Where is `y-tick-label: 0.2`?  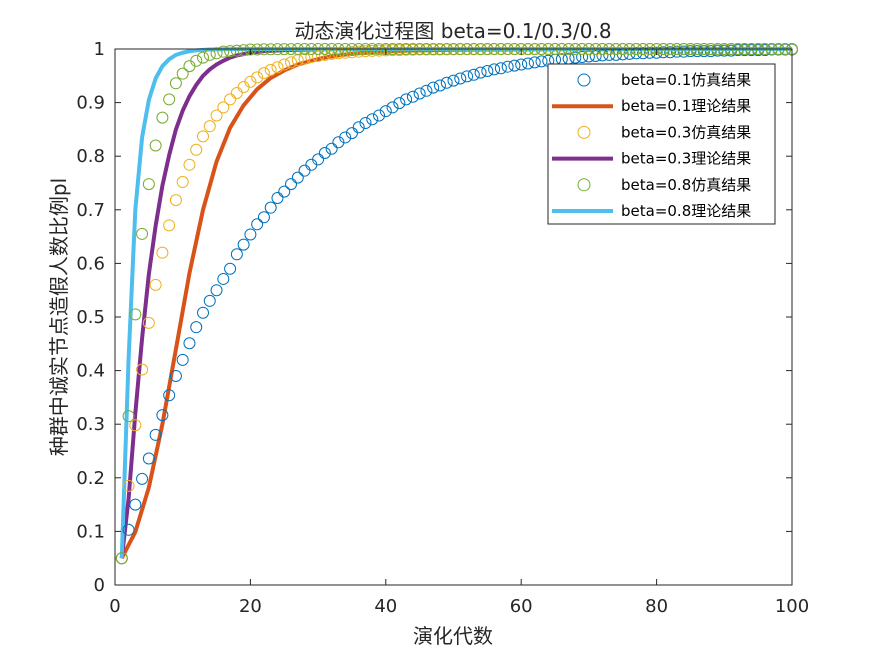 y-tick-label: 0.2 is located at coordinates (90, 478).